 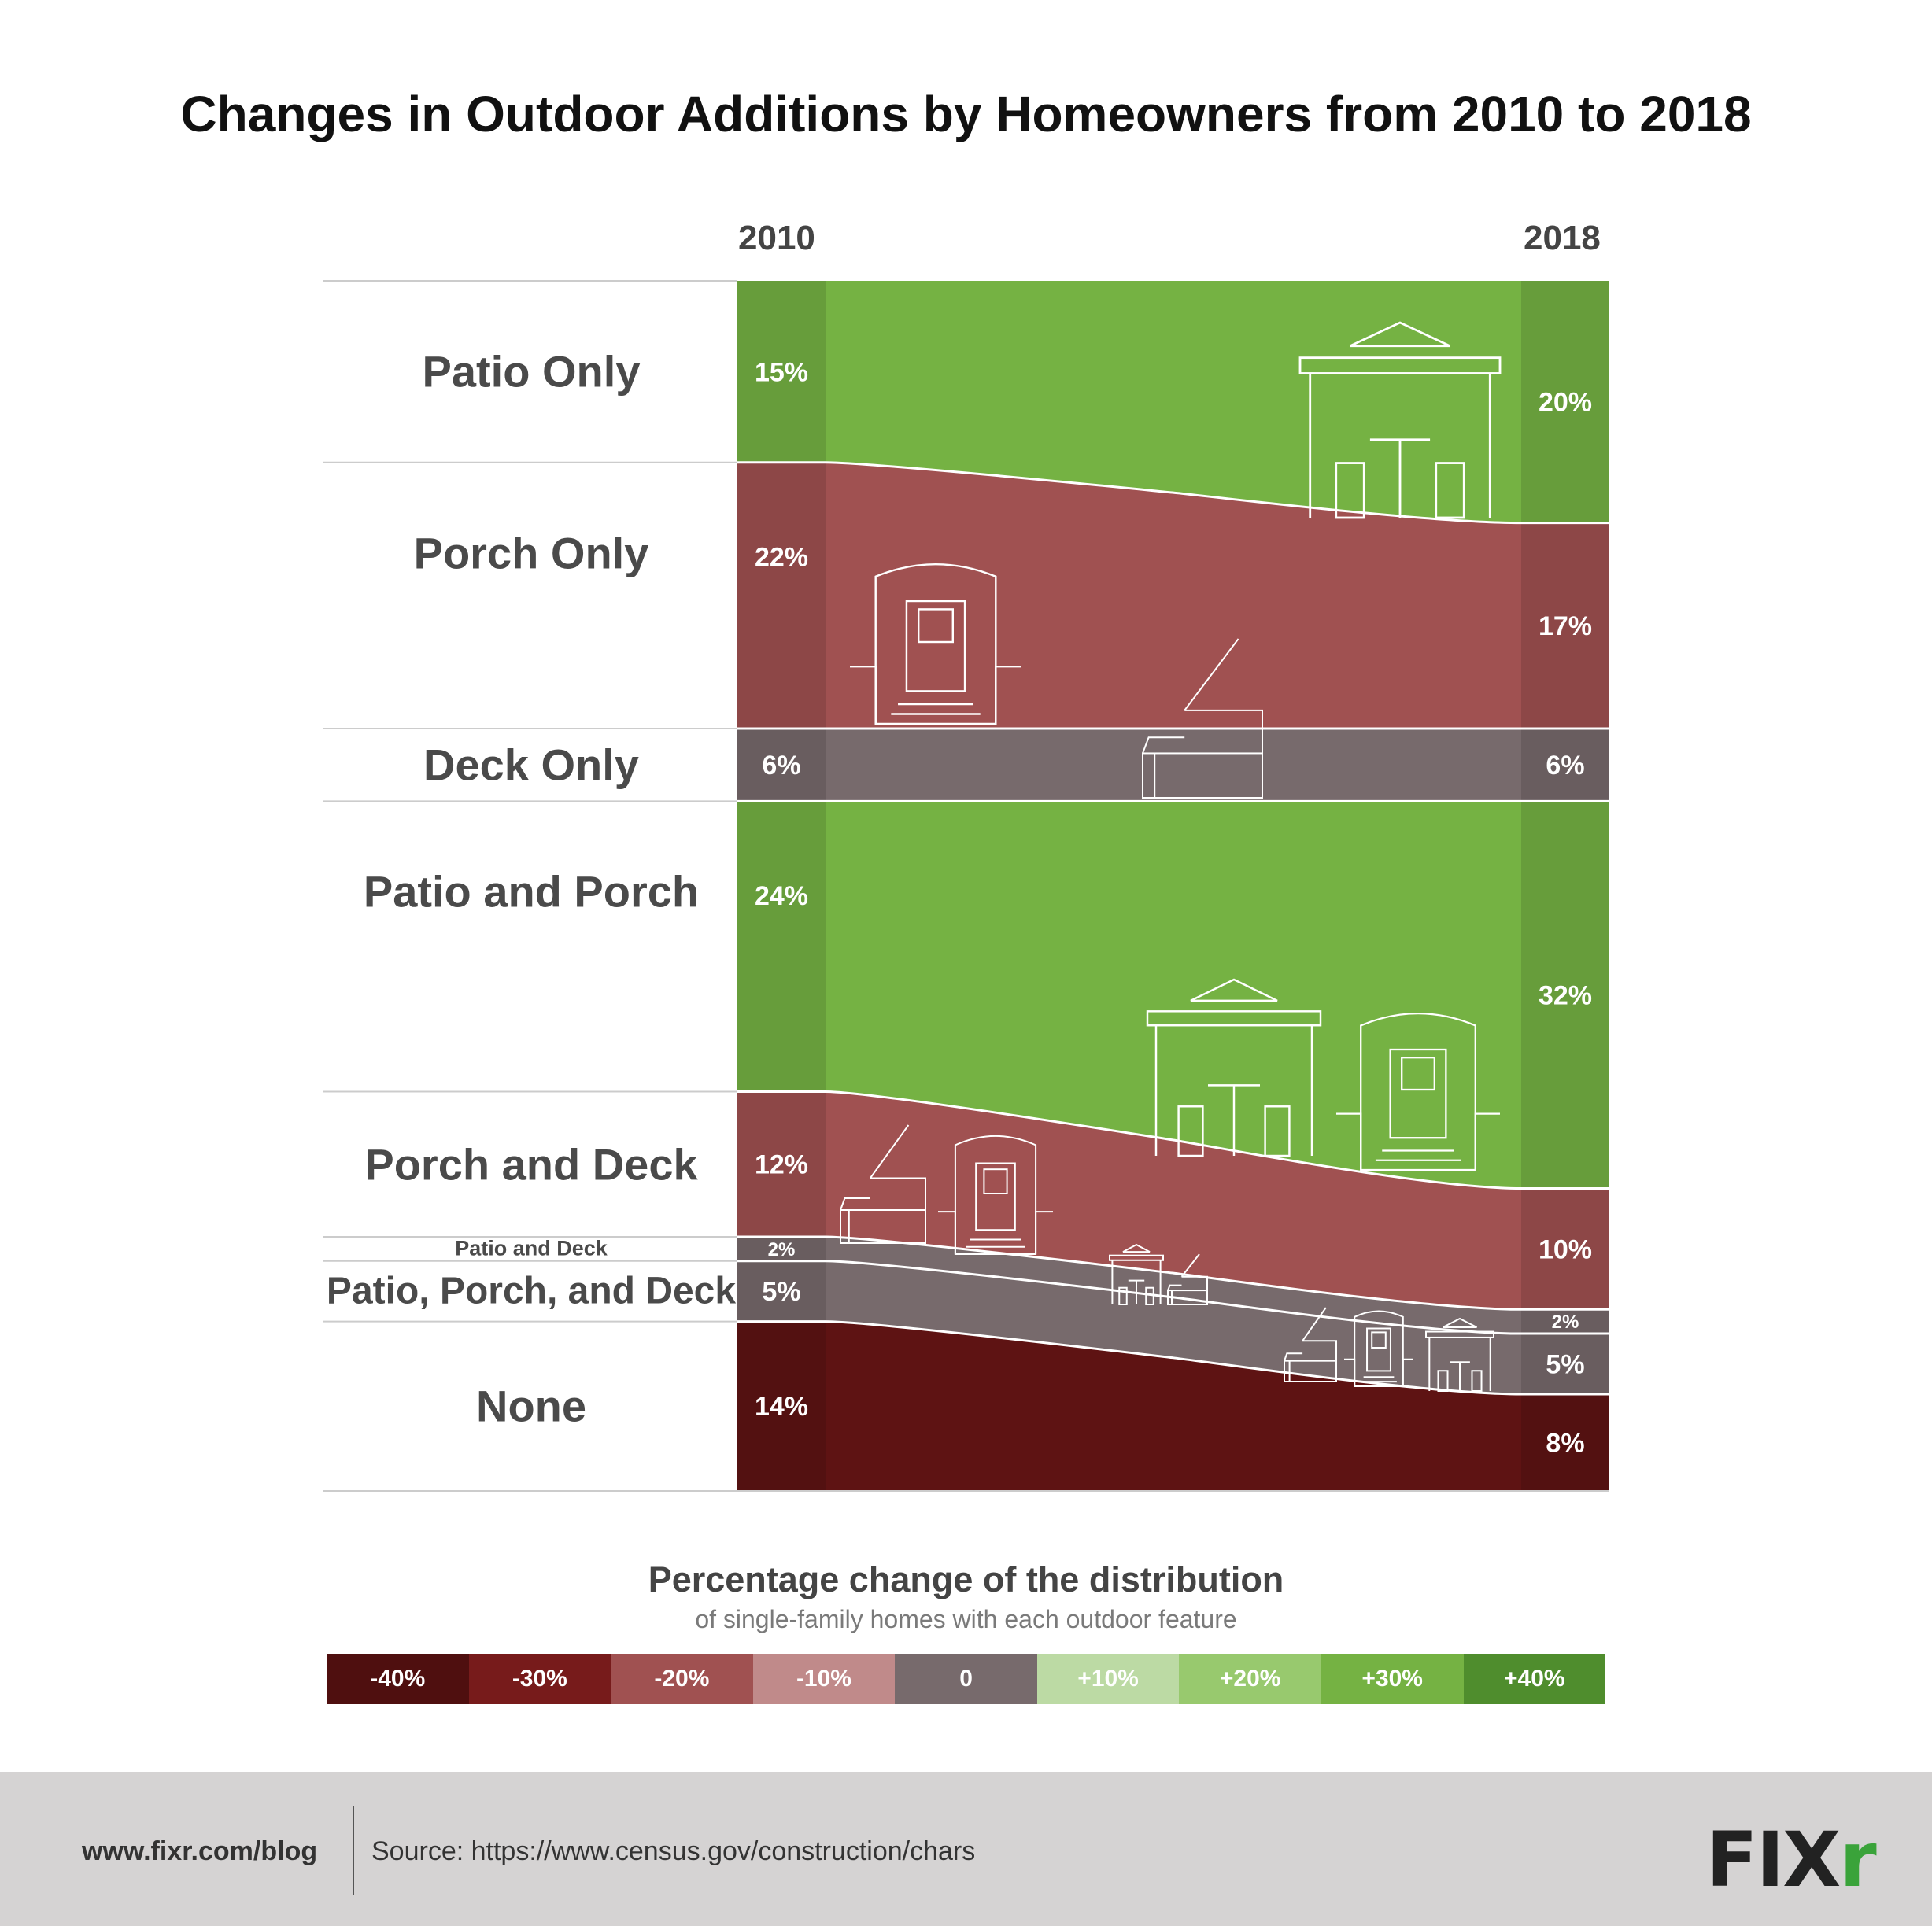 What do you see at coordinates (531, 1291) in the screenshot?
I see `row-label-patio-porch-and-deck: Patio, Porch, and Deck` at bounding box center [531, 1291].